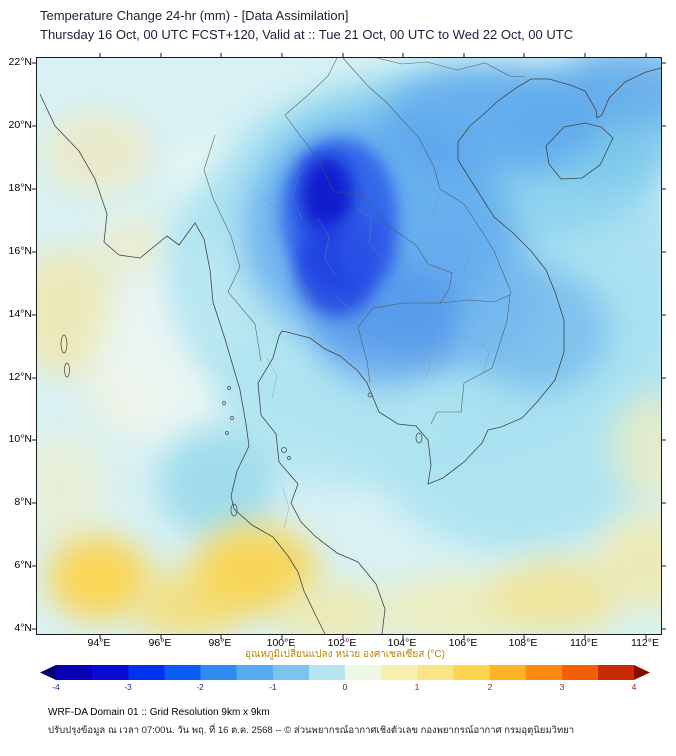  What do you see at coordinates (645, 643) in the screenshot?
I see `x-tick-label: 112°E` at bounding box center [645, 643].